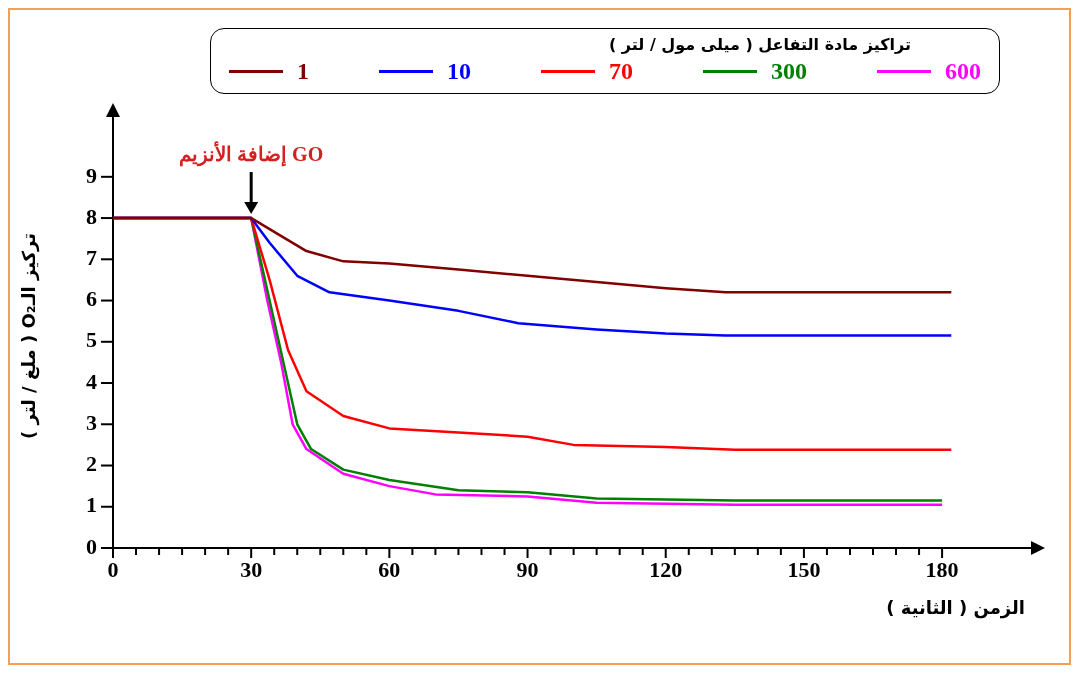 This screenshot has height=679, width=1085. I want to click on y-tick-label: 1, so click(91, 505).